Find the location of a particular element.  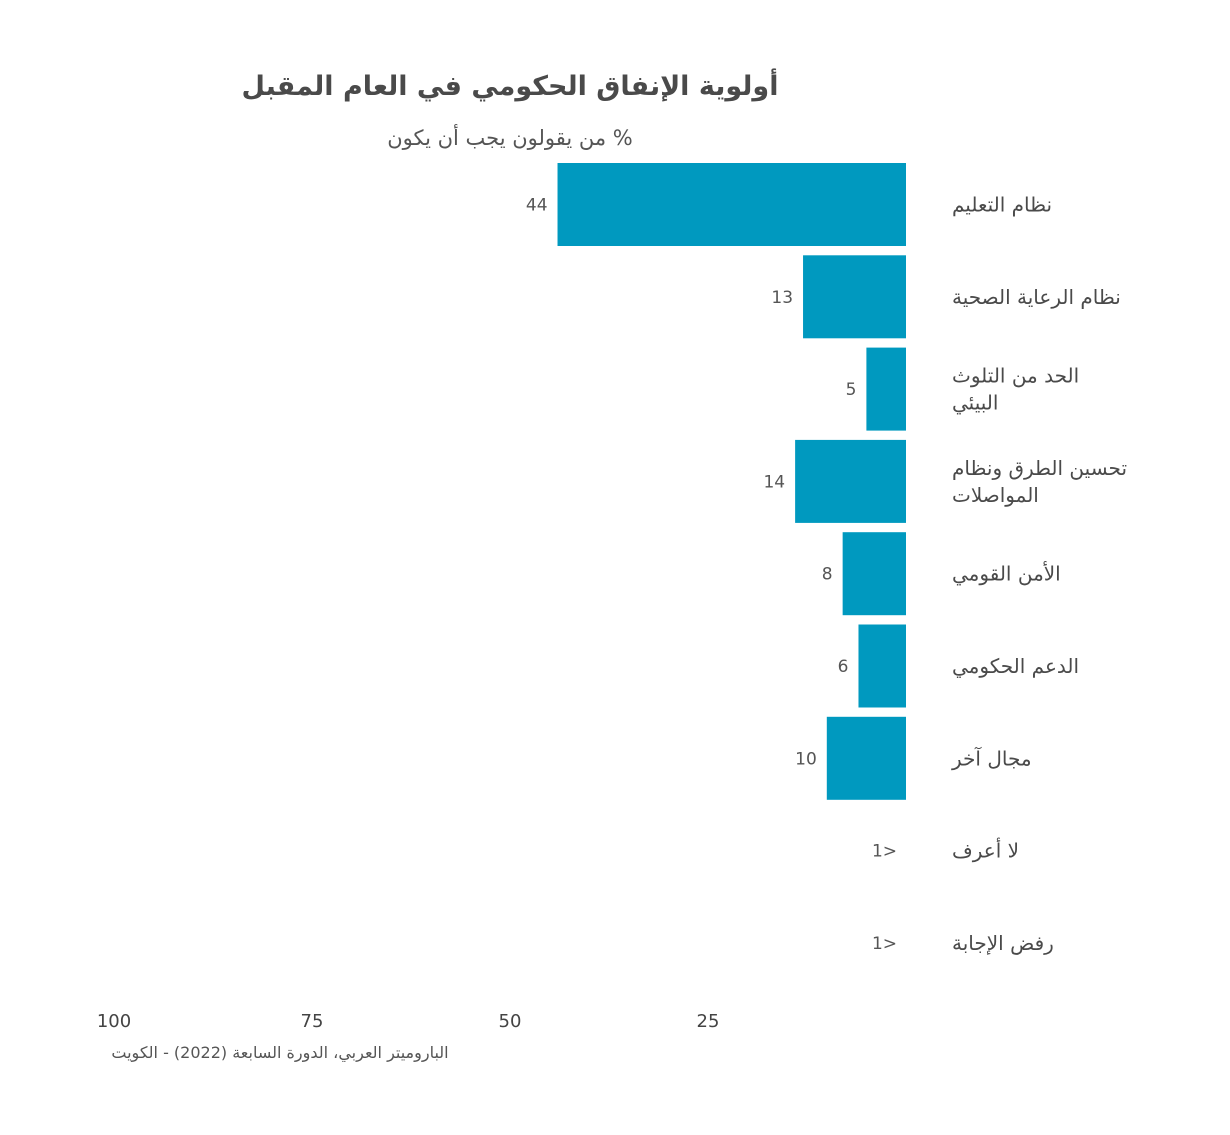

x-tick-25: 25 is located at coordinates (708, 1021).